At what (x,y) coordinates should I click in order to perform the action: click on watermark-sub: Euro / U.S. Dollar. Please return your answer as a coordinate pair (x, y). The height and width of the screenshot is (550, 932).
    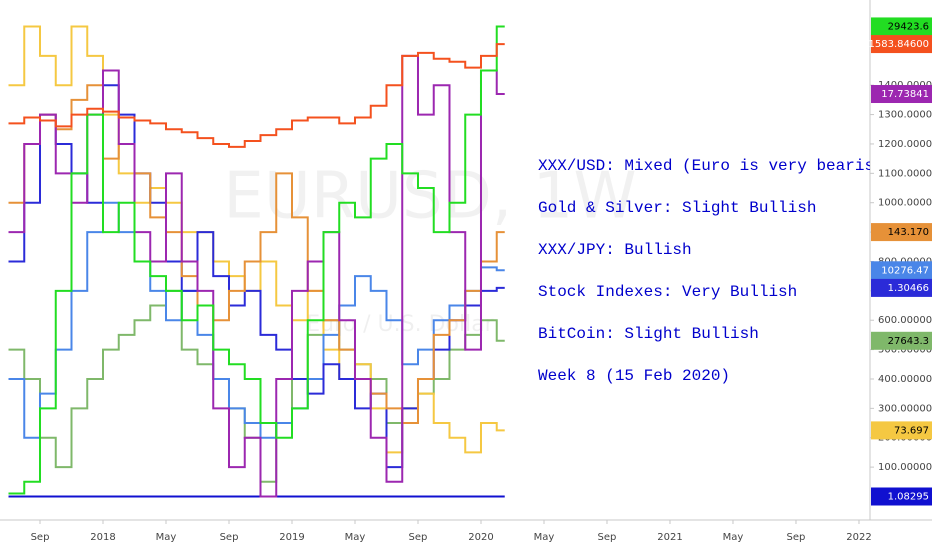
    Looking at the image, I should click on (400, 324).